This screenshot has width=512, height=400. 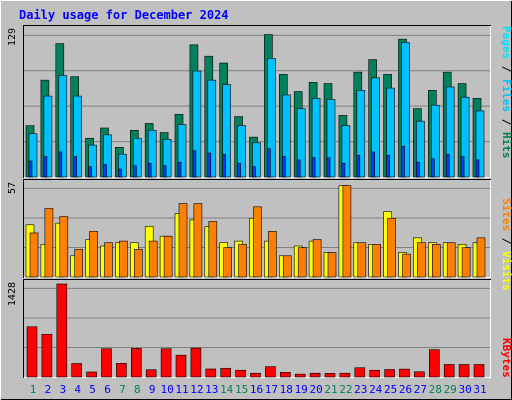 I want to click on right-labels: Pages / Files / Hits Sites / Visits KBytes, so click(x=506, y=202).